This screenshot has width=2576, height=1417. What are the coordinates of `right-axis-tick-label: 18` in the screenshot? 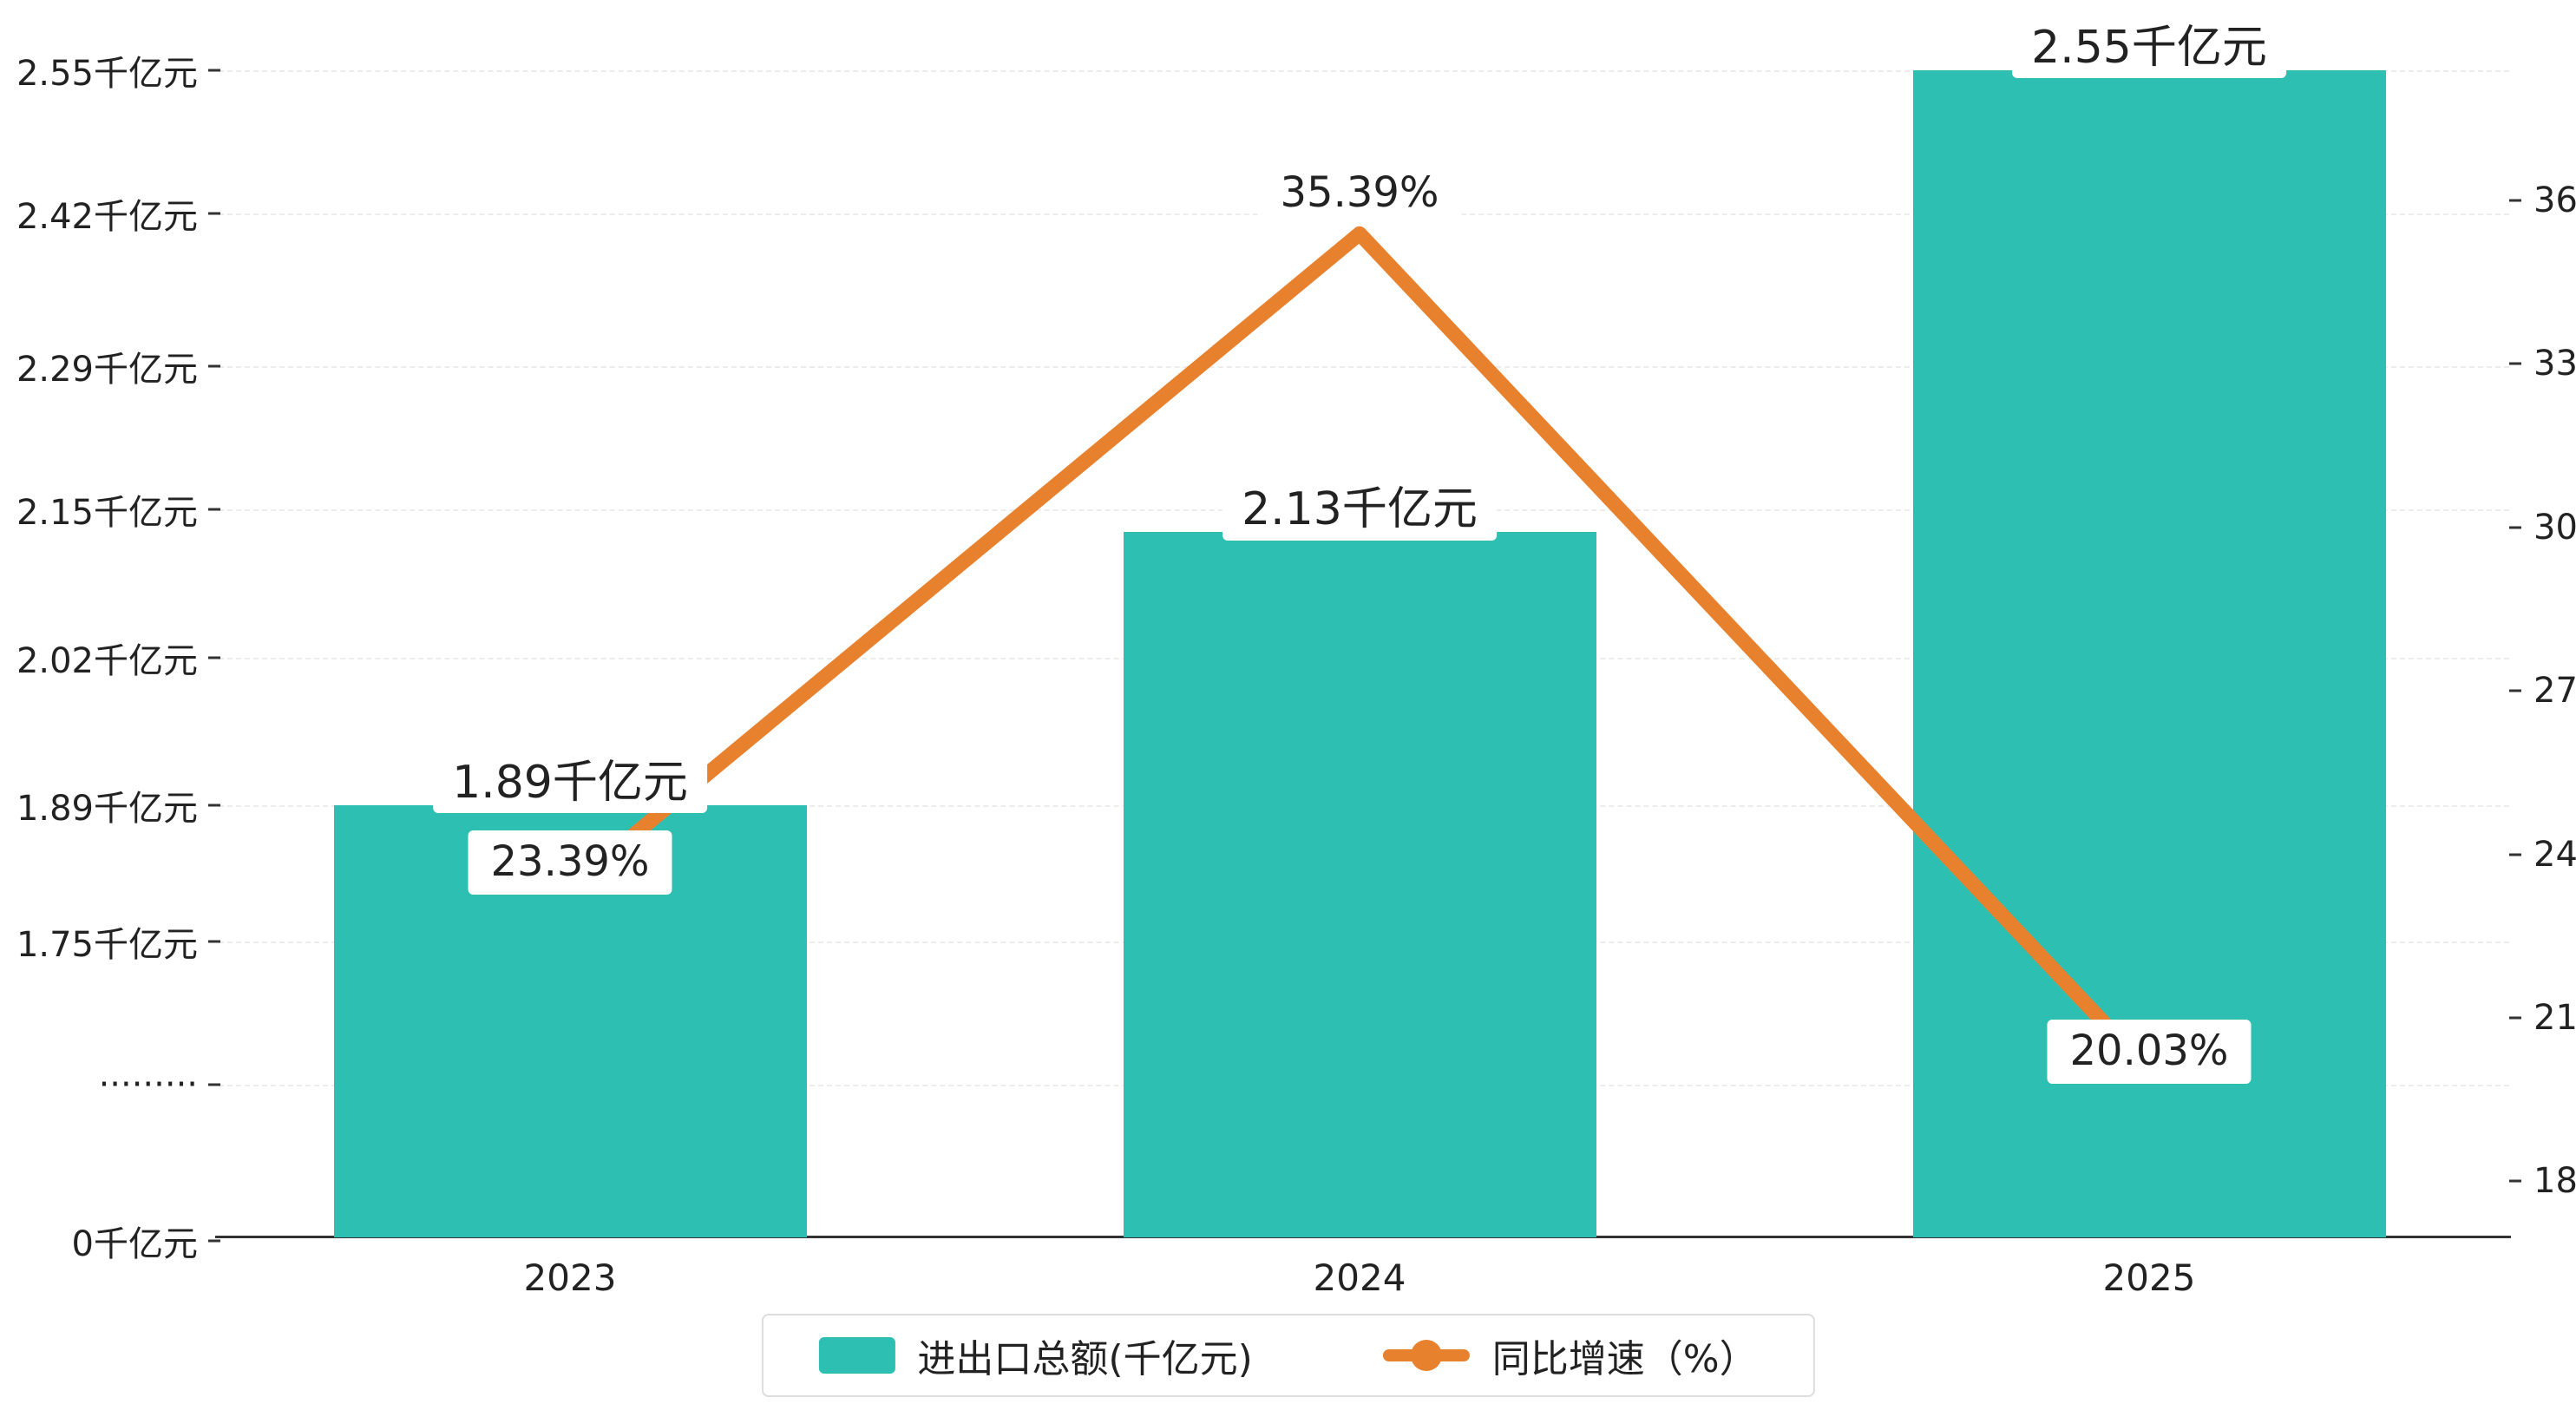 It's located at (2554, 1182).